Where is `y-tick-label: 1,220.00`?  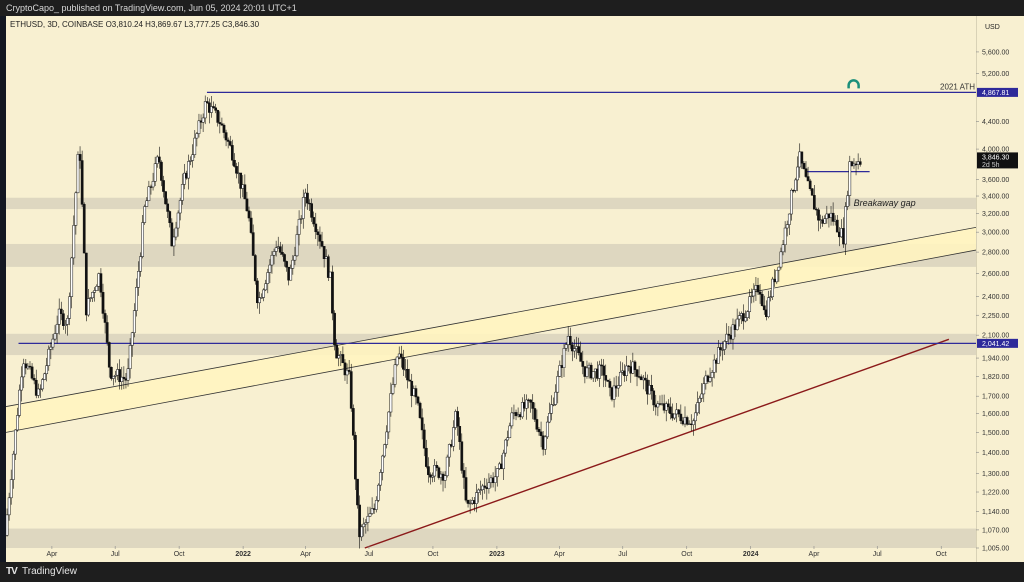
y-tick-label: 1,220.00 is located at coordinates (995, 493).